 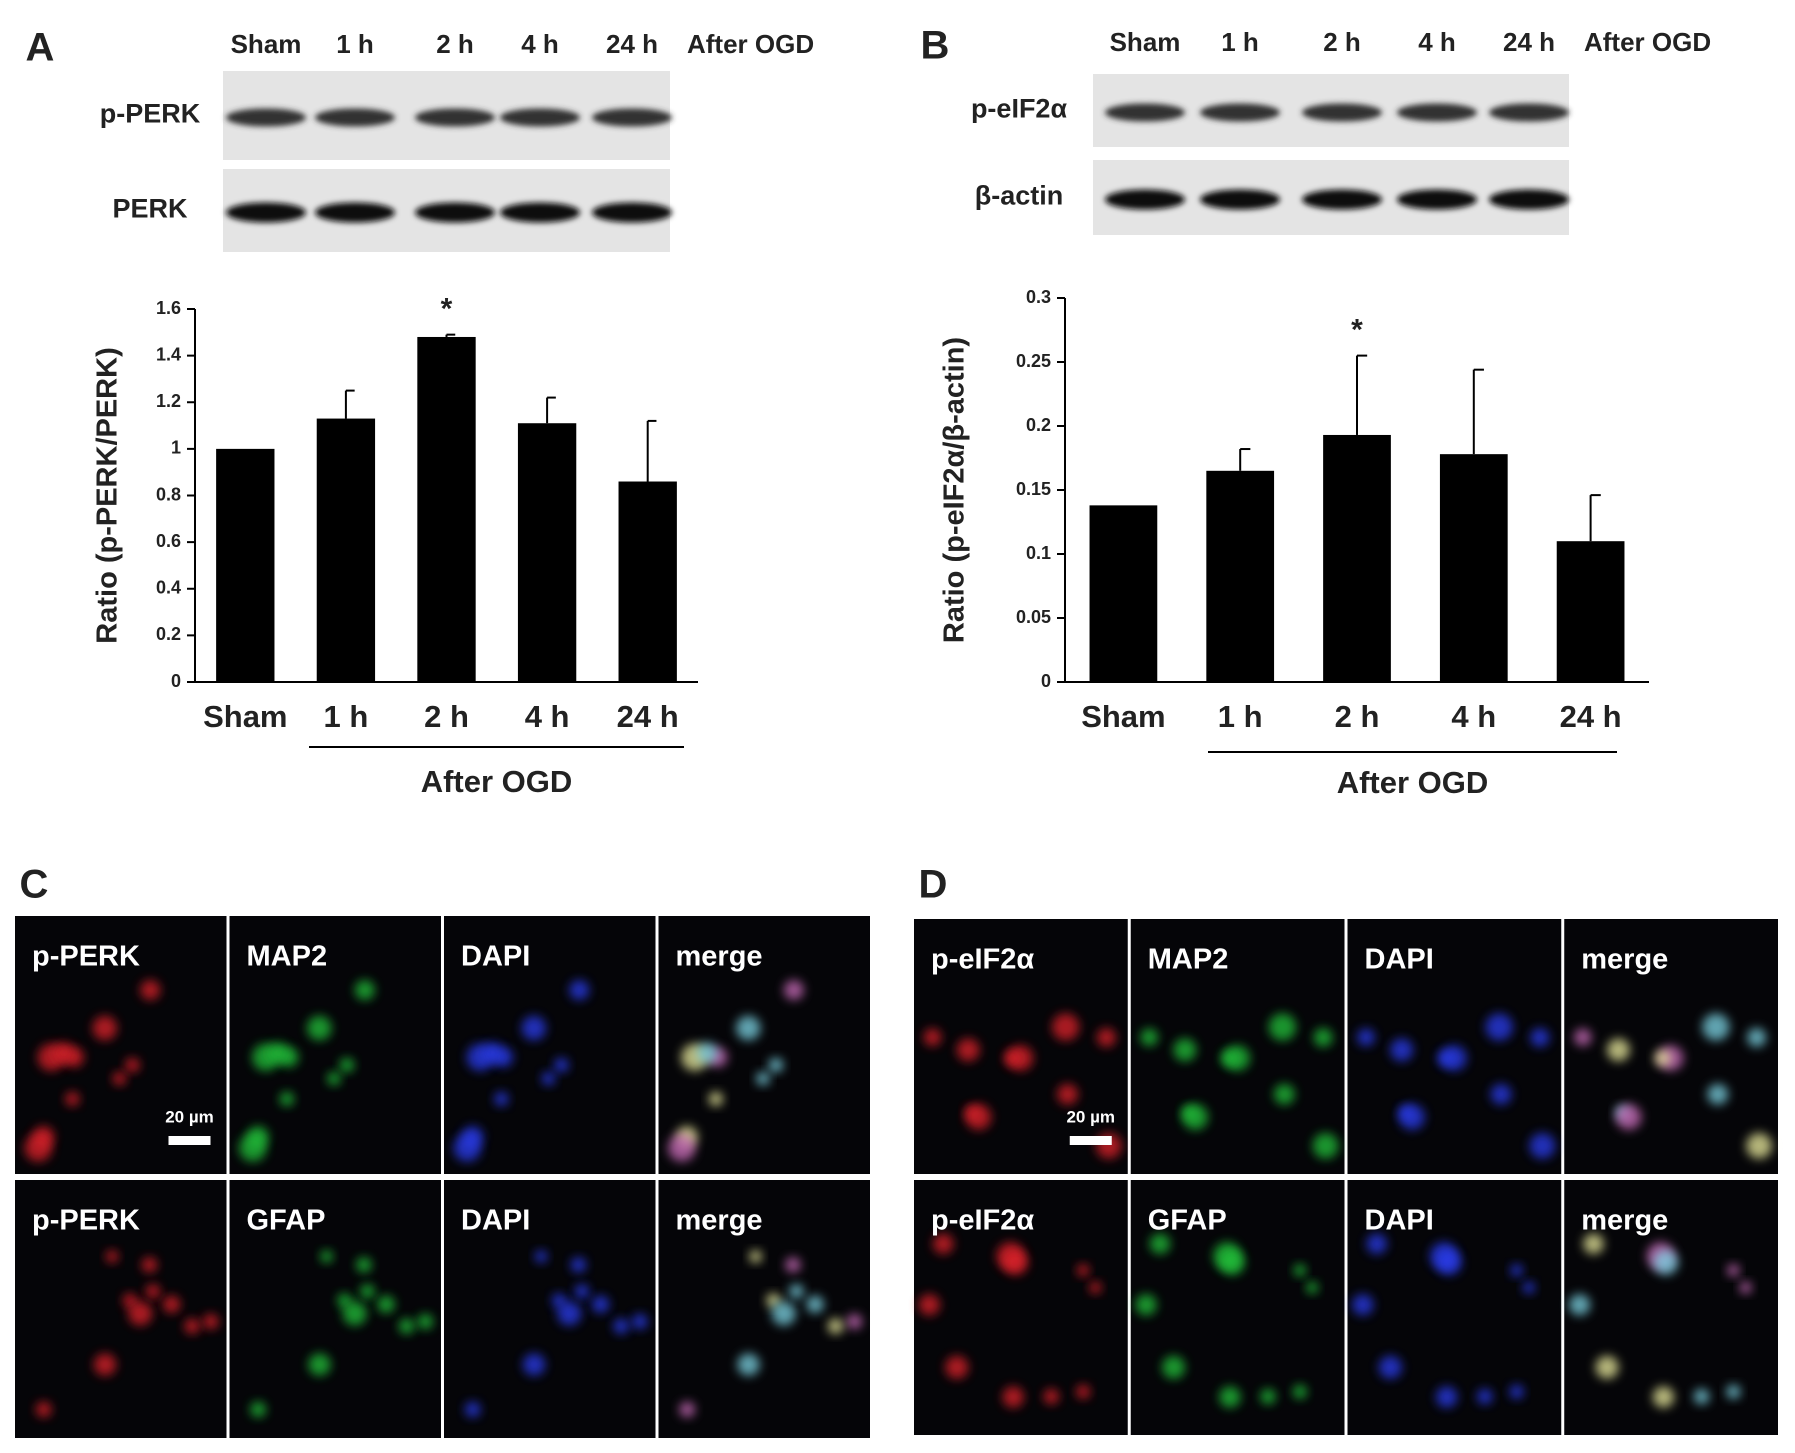 What do you see at coordinates (1038, 297) in the screenshot?
I see `y-tick-label: 0.3` at bounding box center [1038, 297].